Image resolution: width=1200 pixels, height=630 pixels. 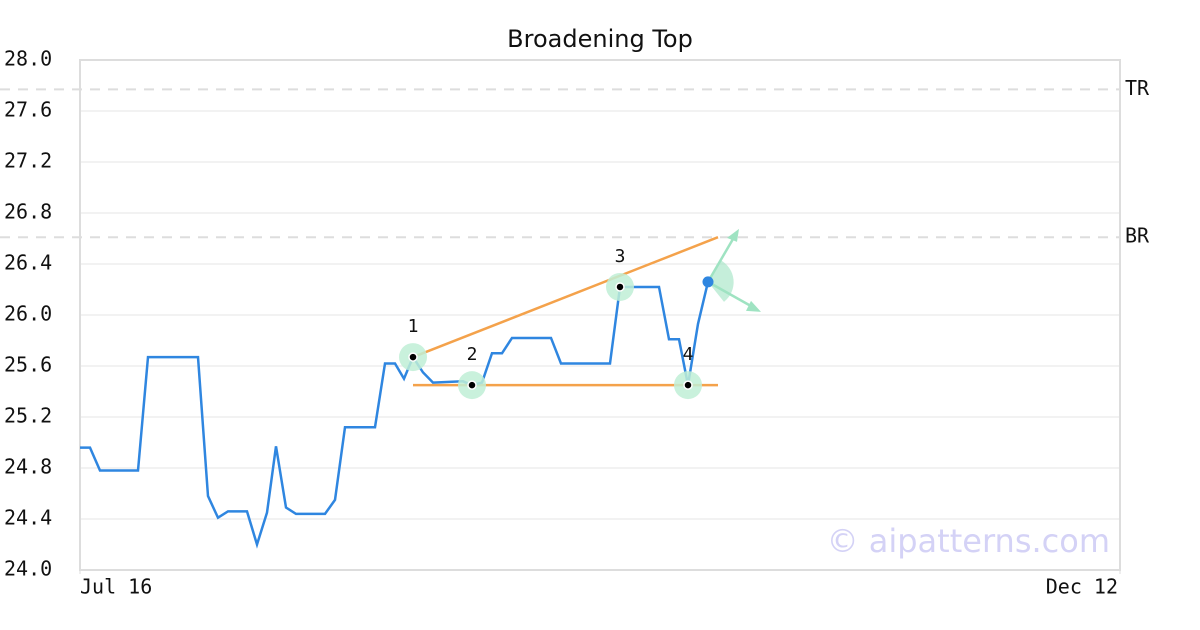 I want to click on trendline, so click(x=565, y=297).